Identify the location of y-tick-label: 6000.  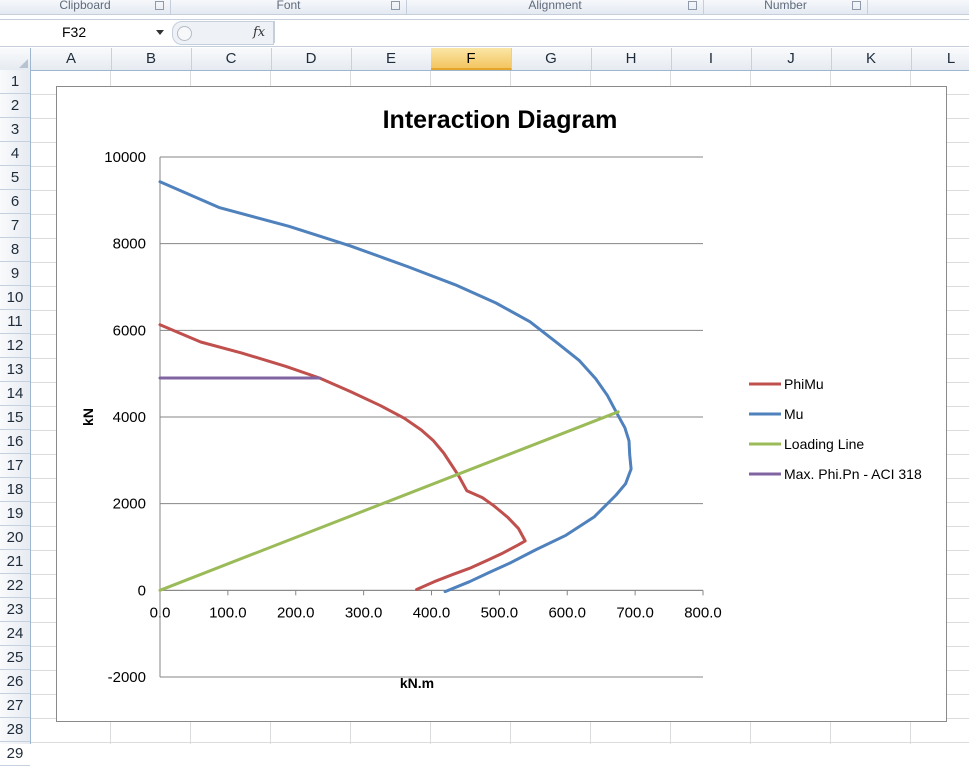
(129, 330).